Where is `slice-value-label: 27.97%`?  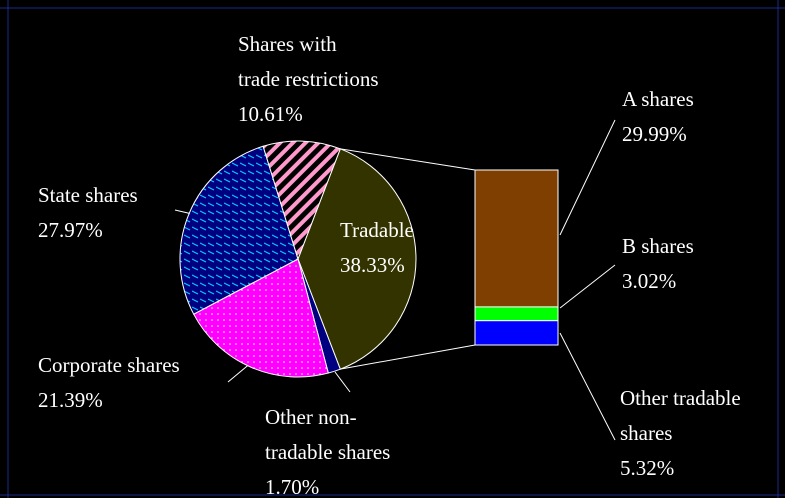
slice-value-label: 27.97% is located at coordinates (70, 230).